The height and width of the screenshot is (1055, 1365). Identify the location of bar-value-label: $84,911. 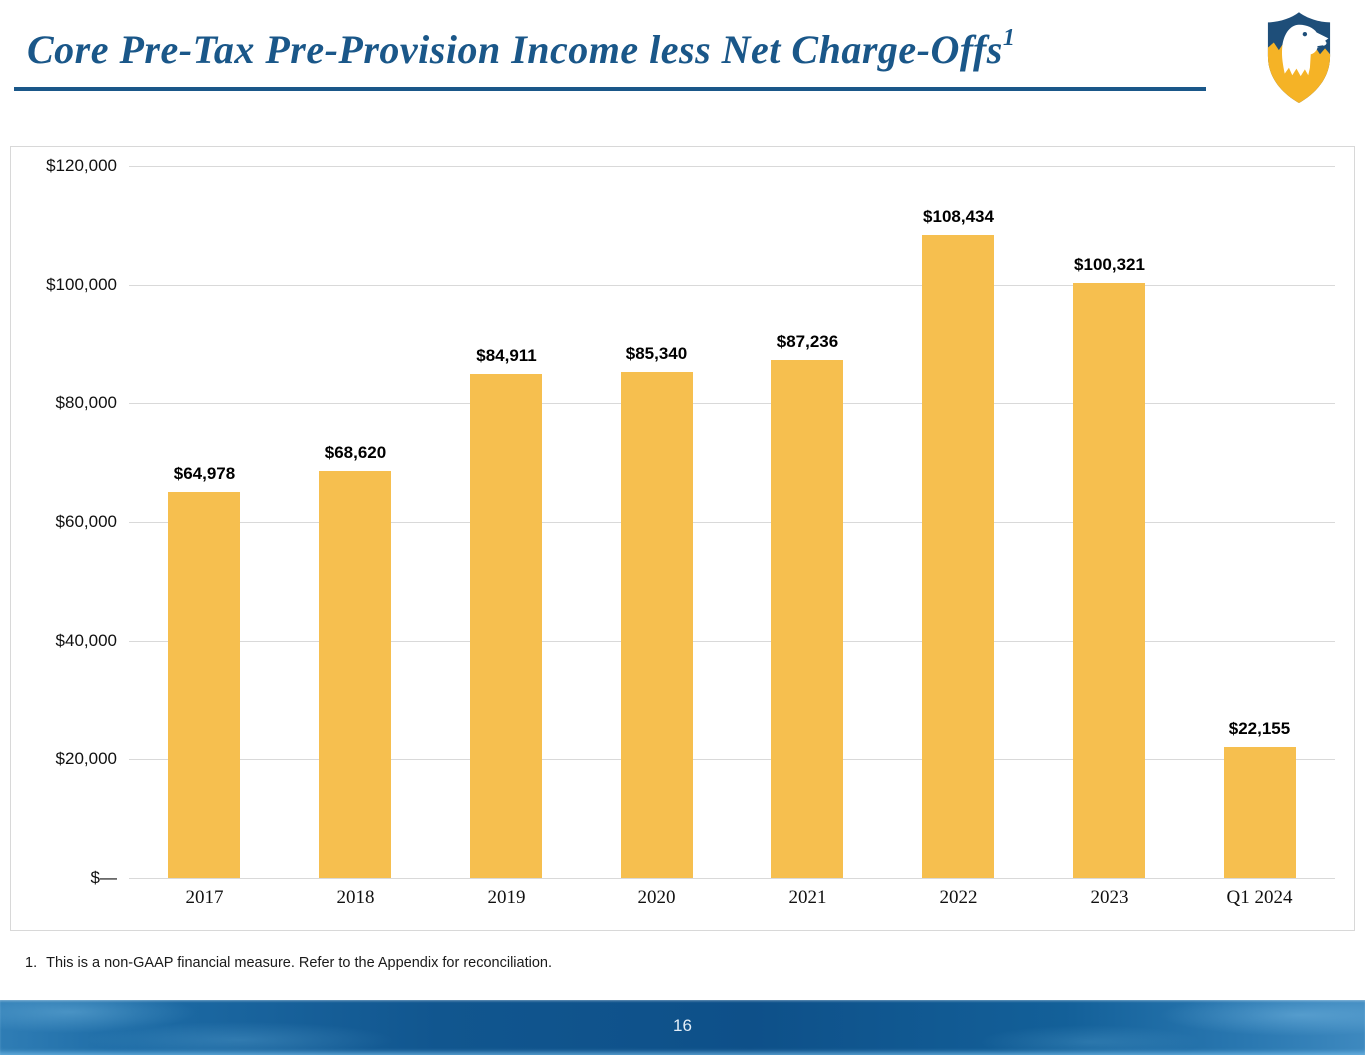
(506, 355).